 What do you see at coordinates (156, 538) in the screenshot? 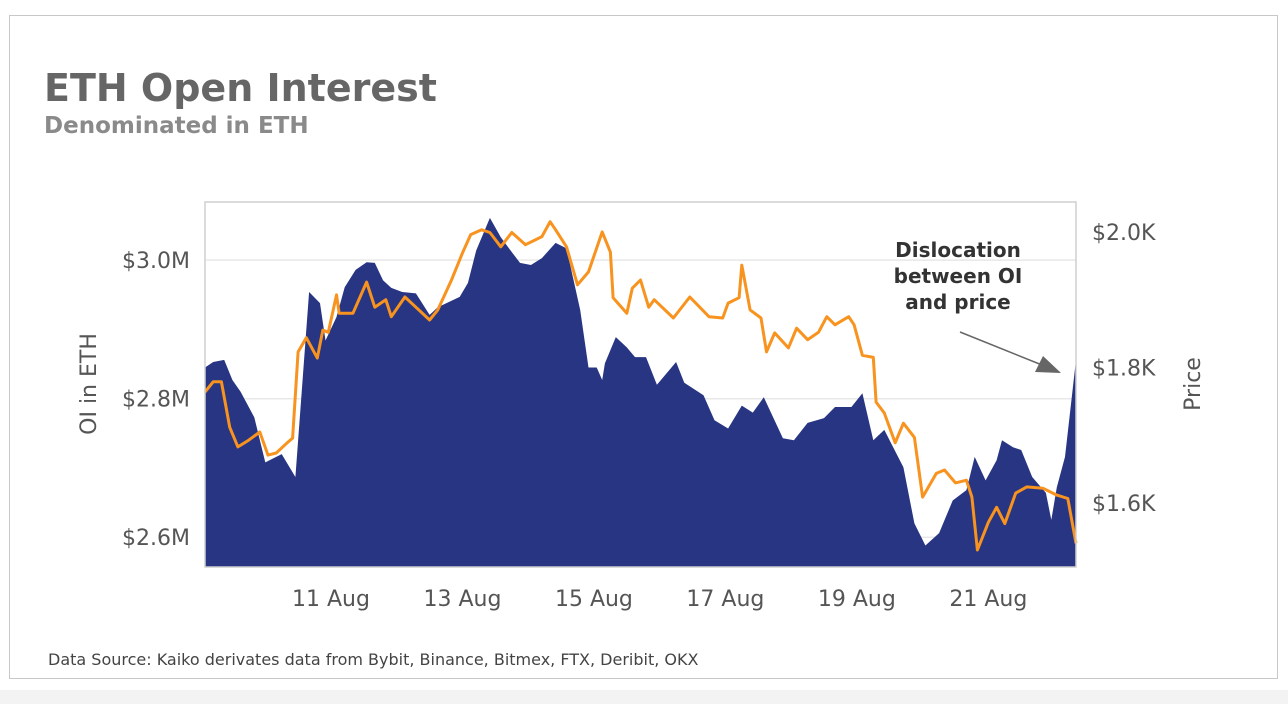
I see `y-tick-label: $2.6M` at bounding box center [156, 538].